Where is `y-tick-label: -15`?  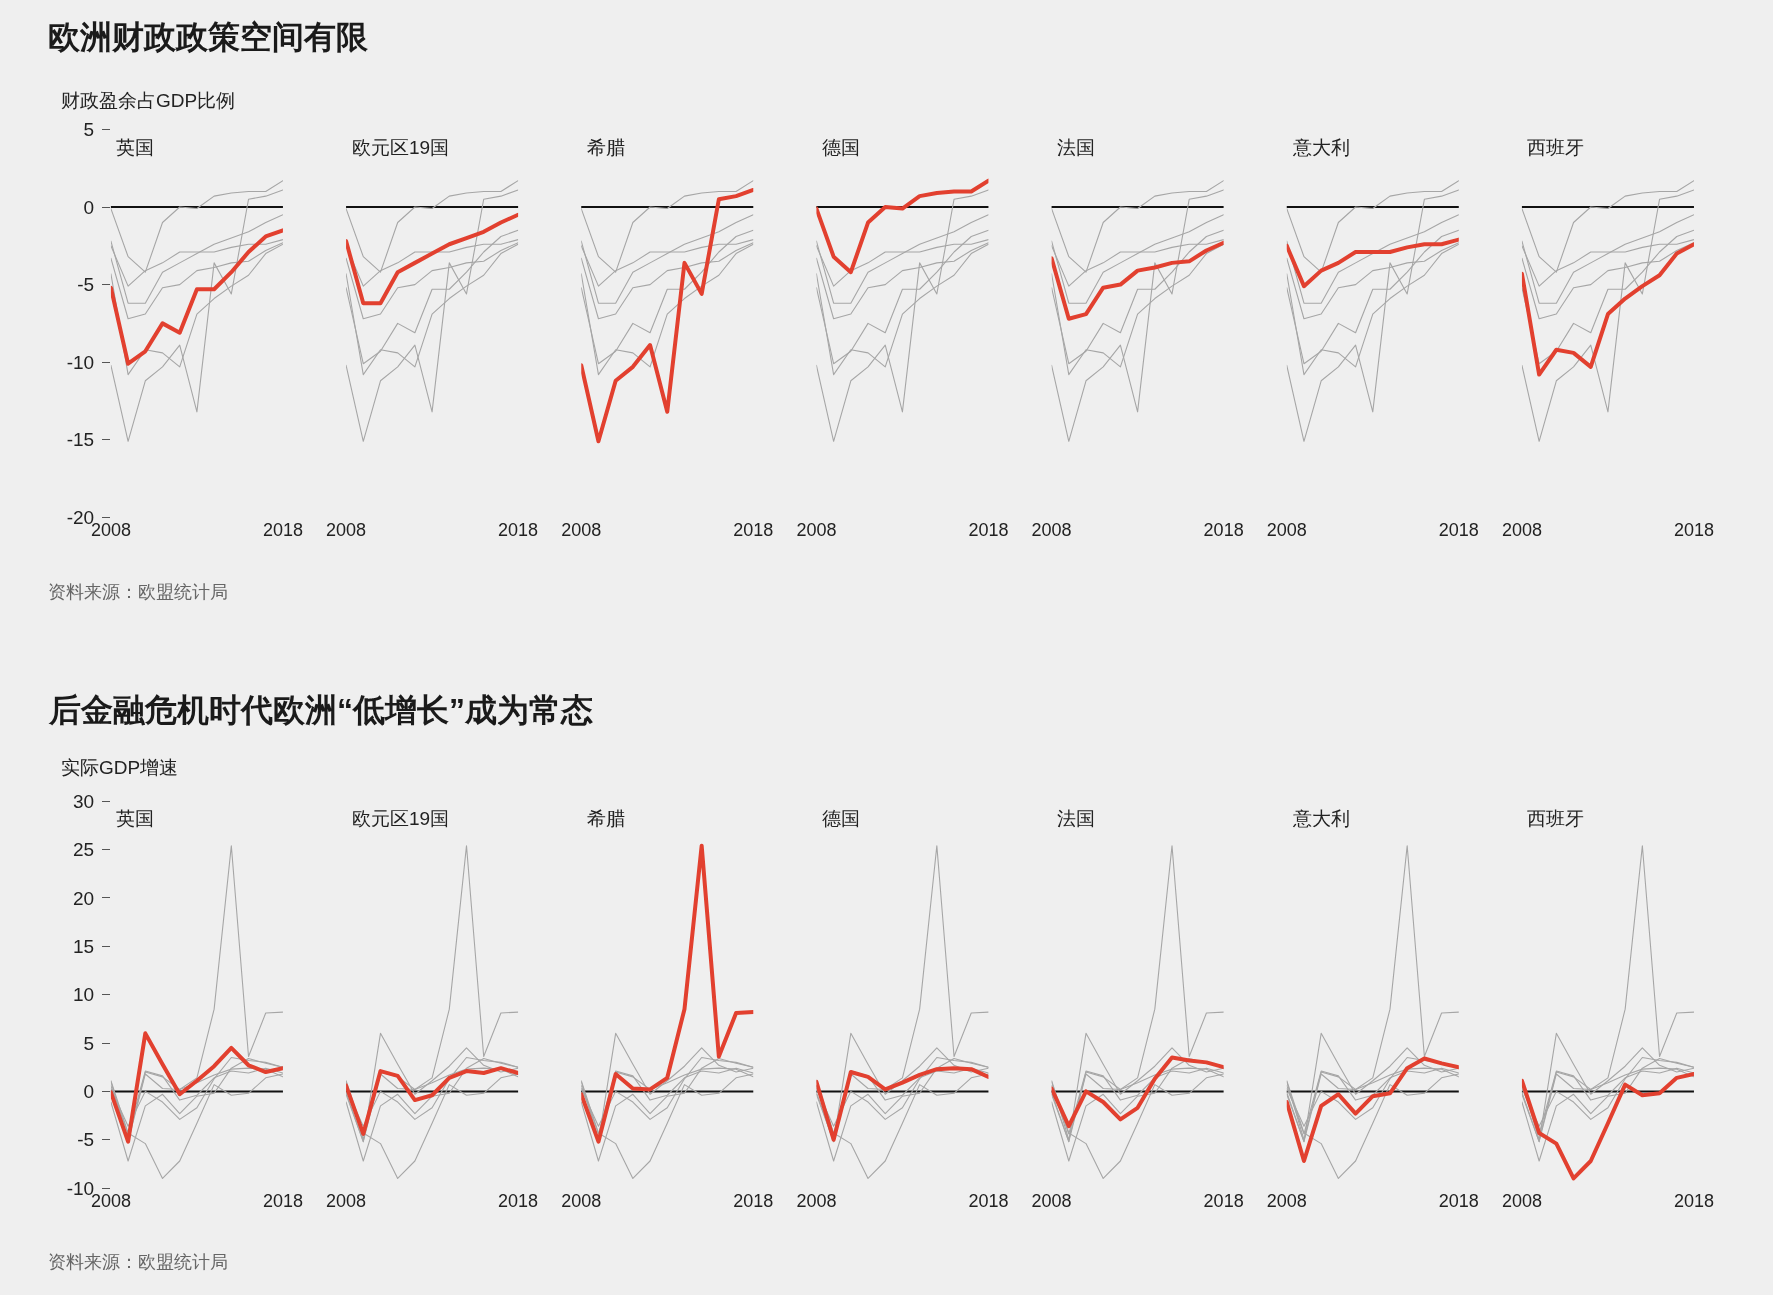
y-tick-label: -15 is located at coordinates (80, 440).